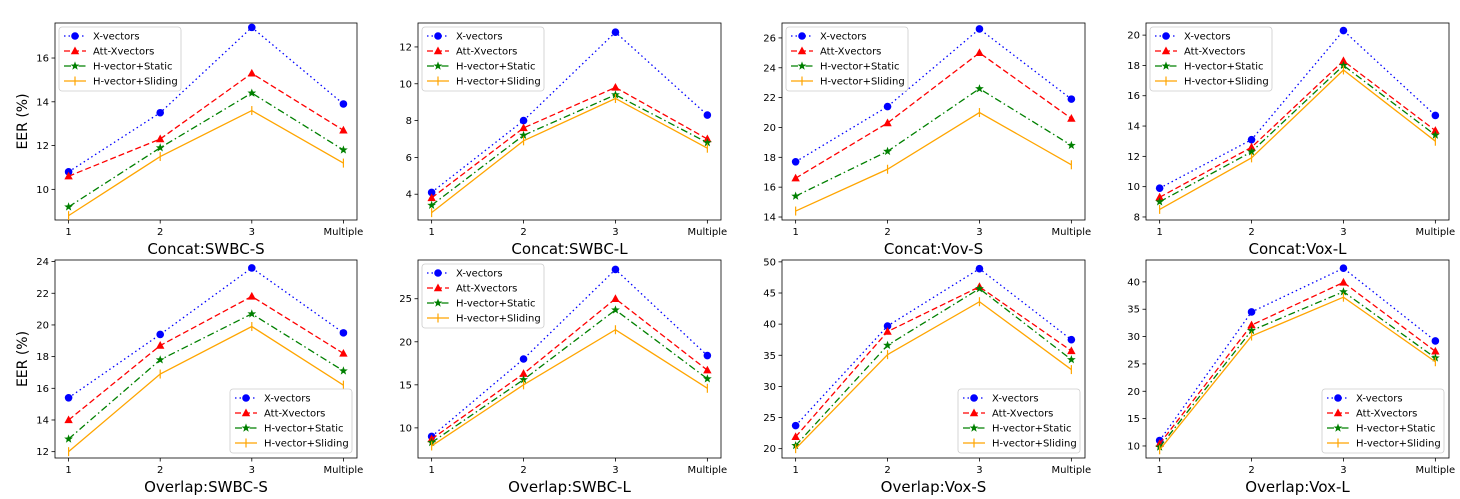 This screenshot has width=1460, height=499. I want to click on y-tick-label: 14, so click(42, 102).